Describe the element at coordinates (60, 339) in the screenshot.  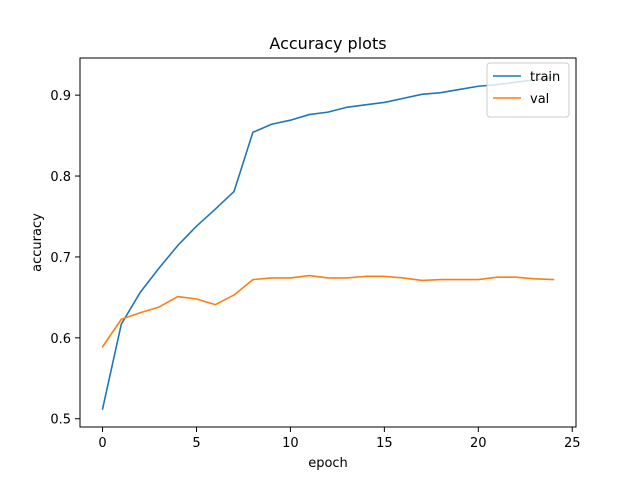
I see `y-tick-label: 0.6` at that location.